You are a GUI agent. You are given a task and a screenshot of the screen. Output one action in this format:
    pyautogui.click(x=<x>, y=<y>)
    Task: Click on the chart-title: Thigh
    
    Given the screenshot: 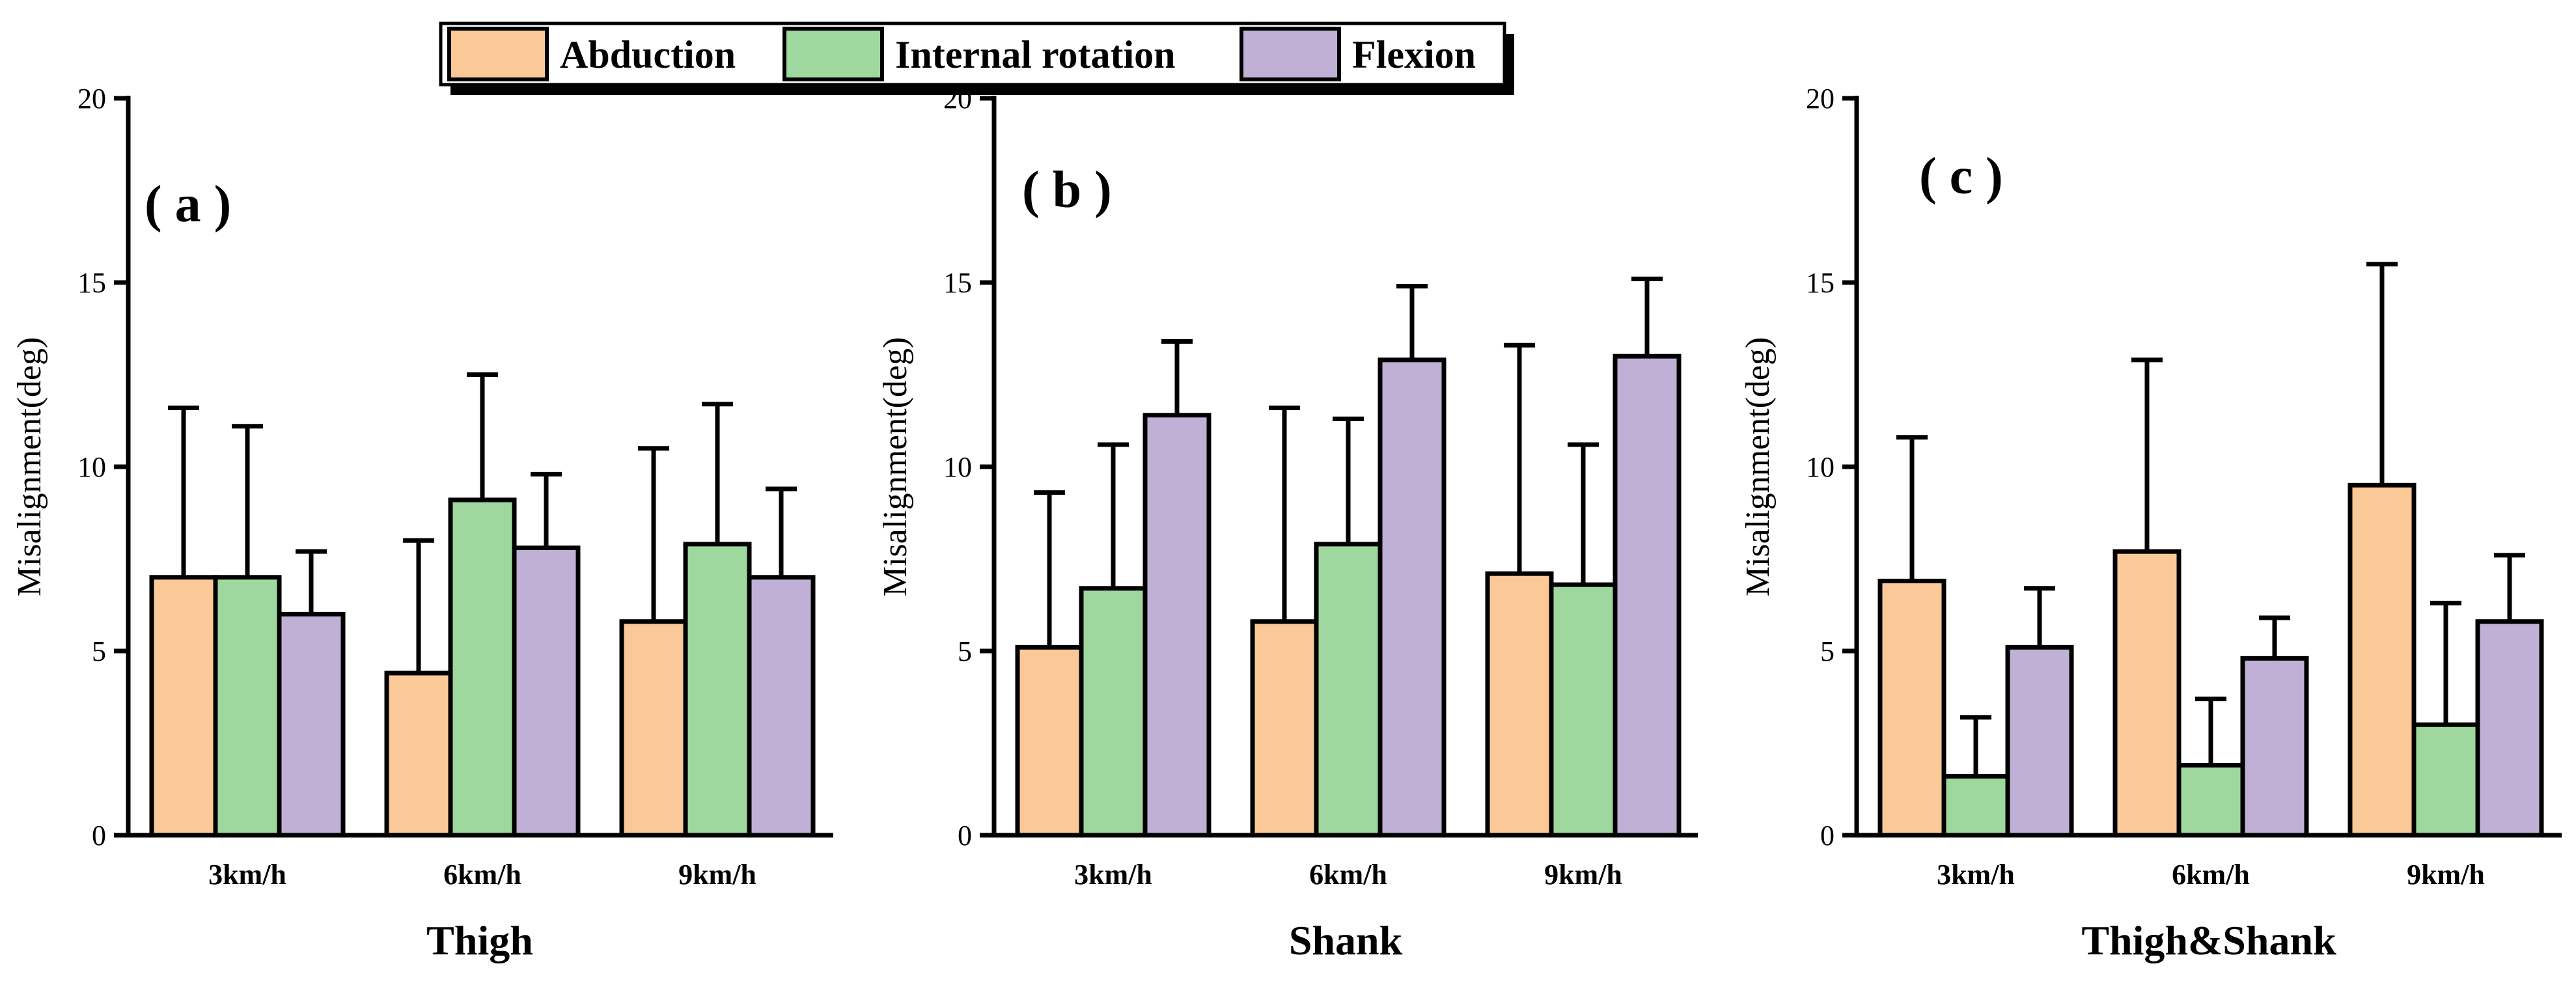 What is the action you would take?
    pyautogui.click(x=479, y=940)
    